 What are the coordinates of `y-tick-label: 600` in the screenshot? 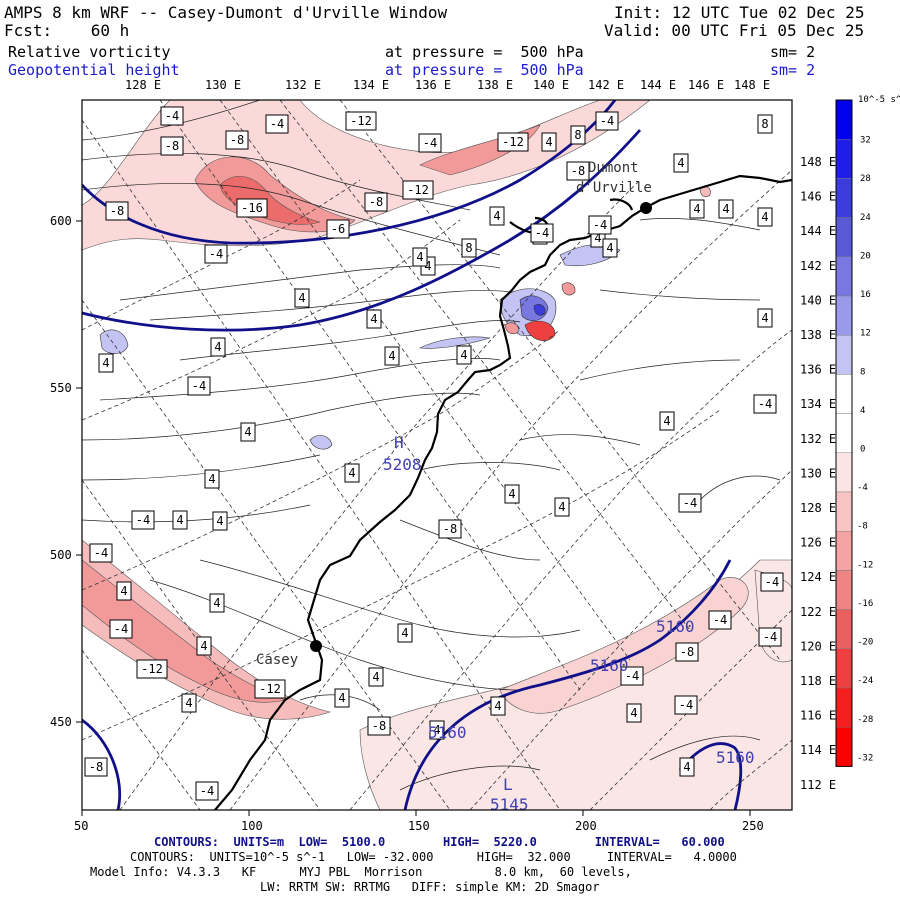 It's located at (61, 221).